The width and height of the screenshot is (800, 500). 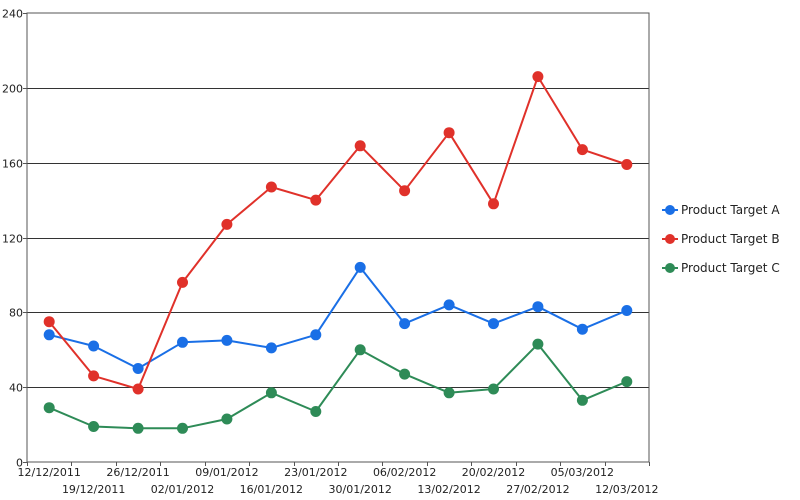 I want to click on x-tick-label: 12/03/2012, so click(x=626, y=489).